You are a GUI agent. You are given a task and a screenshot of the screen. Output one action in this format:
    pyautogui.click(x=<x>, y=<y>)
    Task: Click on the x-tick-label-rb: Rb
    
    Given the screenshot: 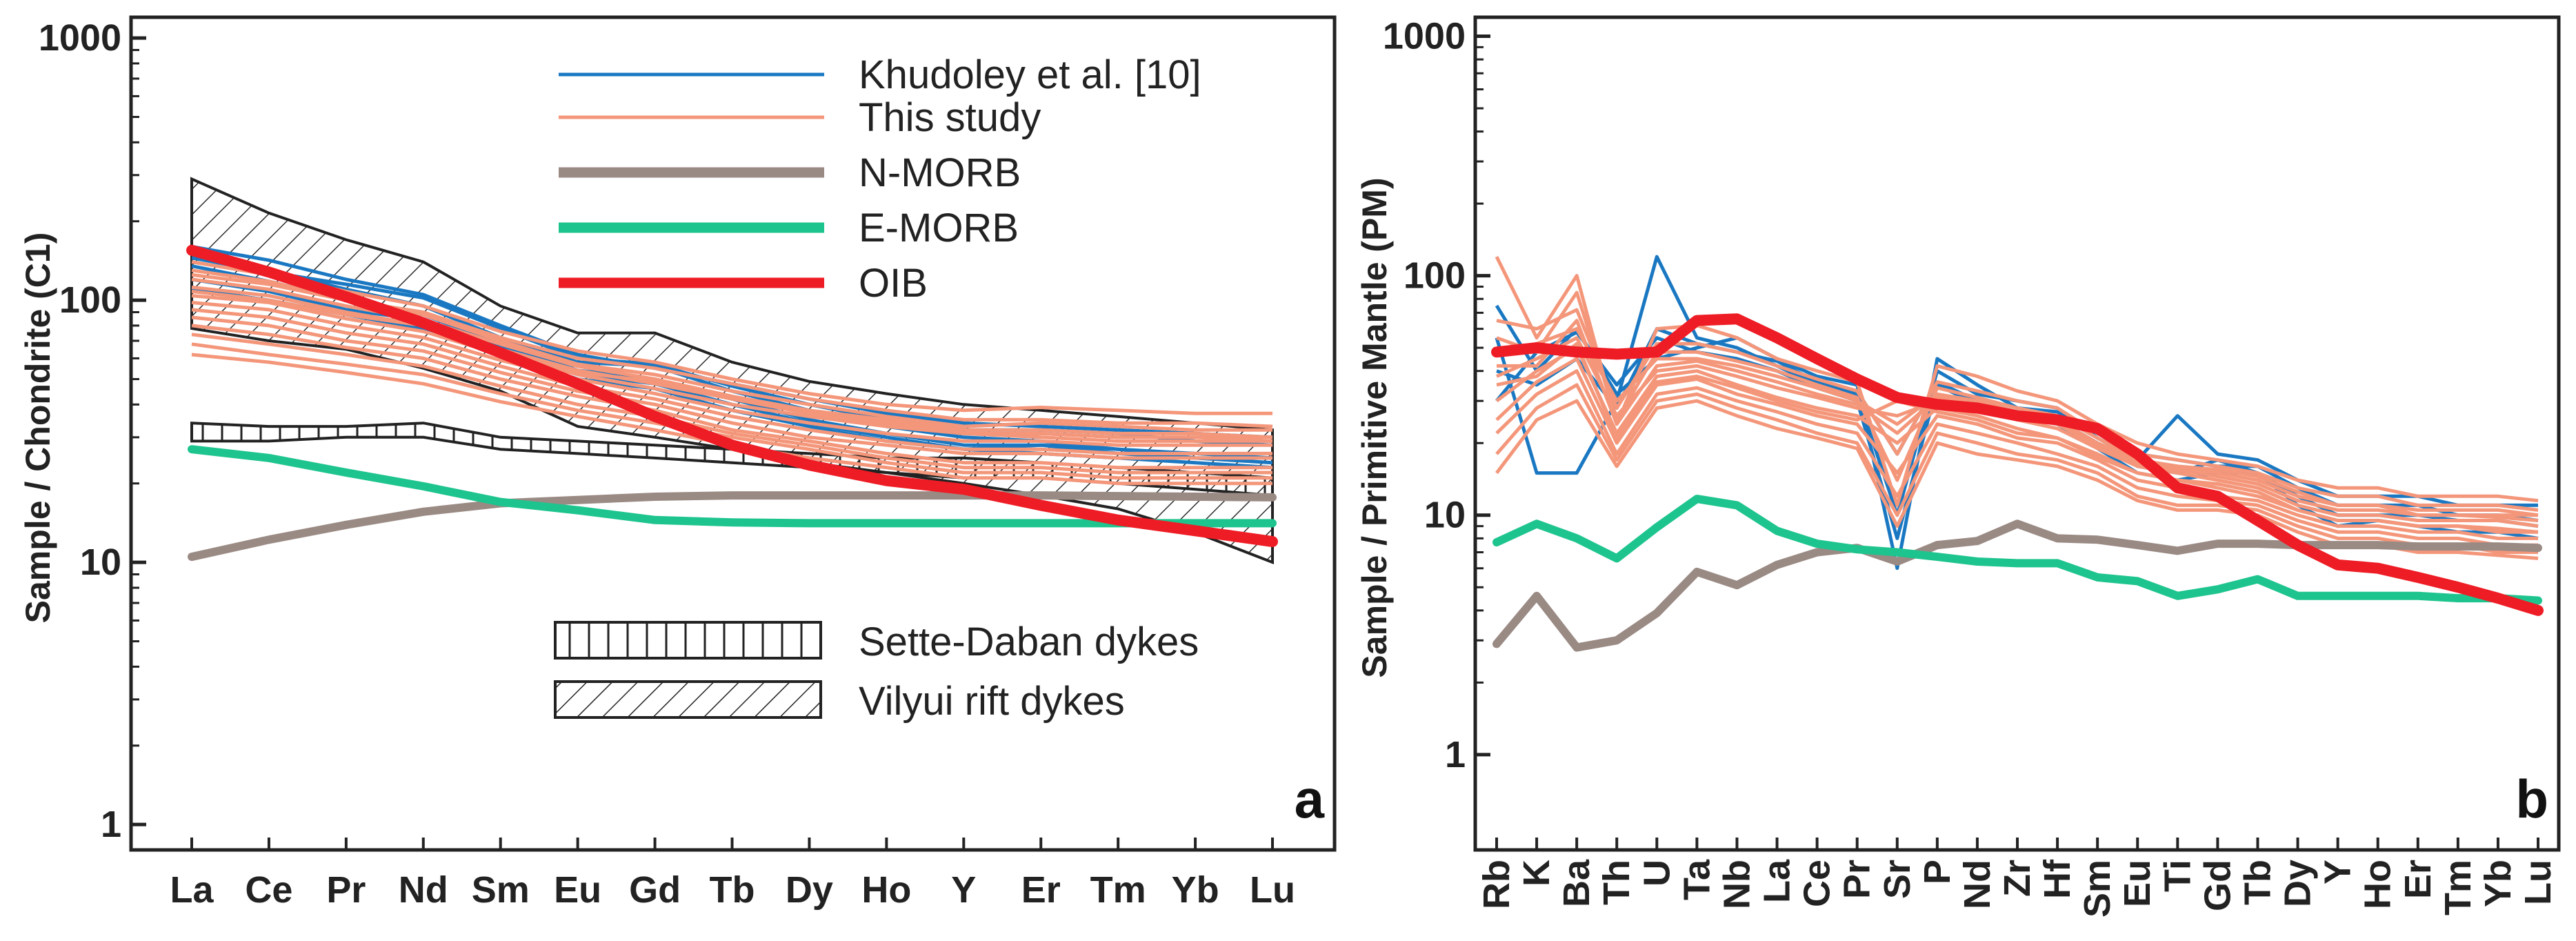 What is the action you would take?
    pyautogui.click(x=1496, y=884)
    